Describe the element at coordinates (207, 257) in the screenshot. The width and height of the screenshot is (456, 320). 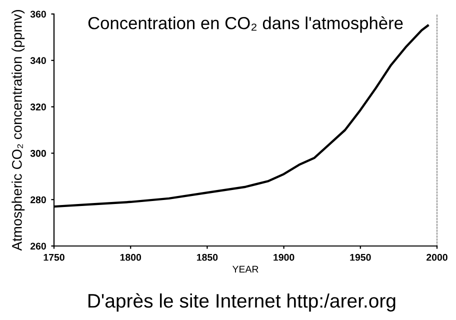
I see `x-tick-label: 1850` at that location.